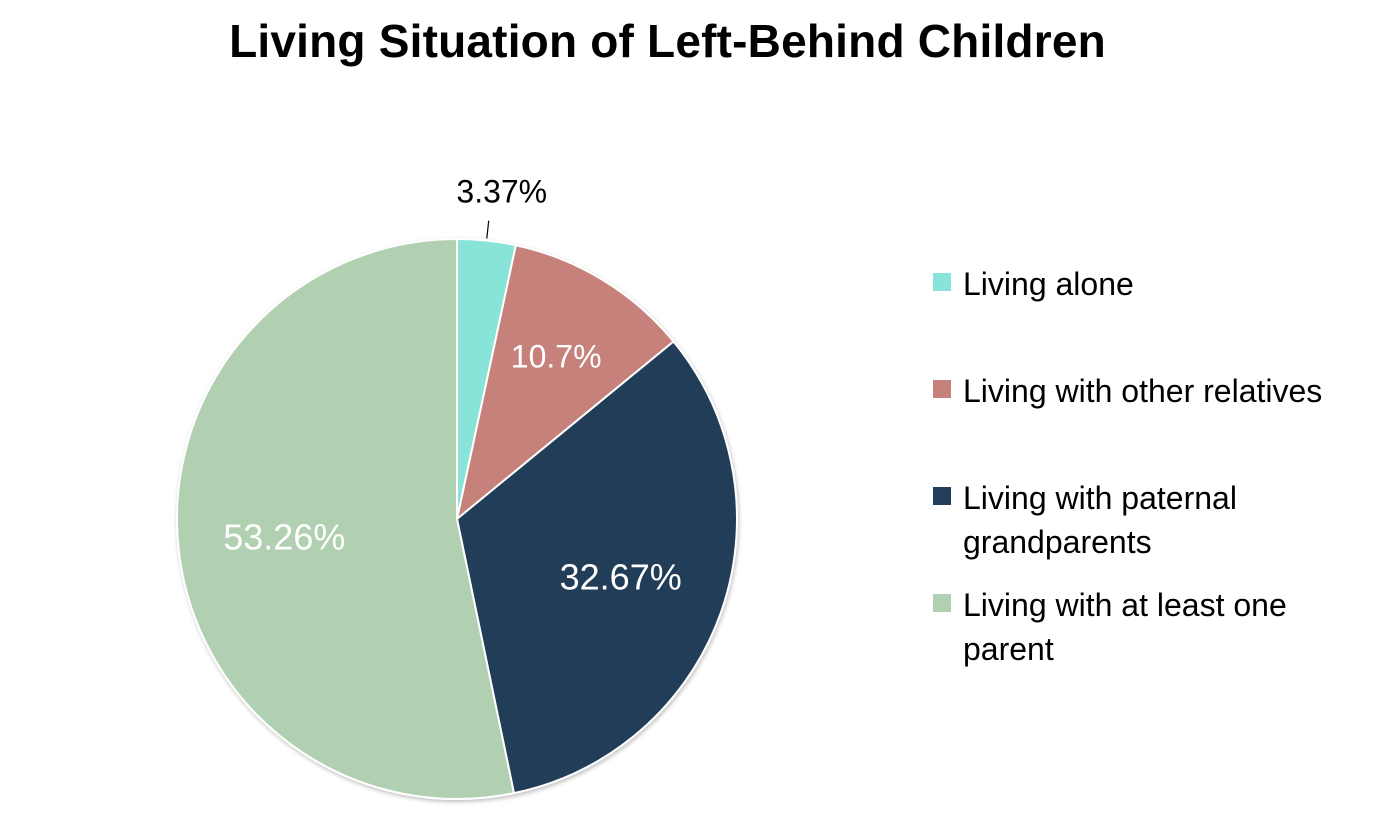 Image resolution: width=1385 pixels, height=835 pixels. I want to click on legend-label: Living with at least one parent, so click(1125, 627).